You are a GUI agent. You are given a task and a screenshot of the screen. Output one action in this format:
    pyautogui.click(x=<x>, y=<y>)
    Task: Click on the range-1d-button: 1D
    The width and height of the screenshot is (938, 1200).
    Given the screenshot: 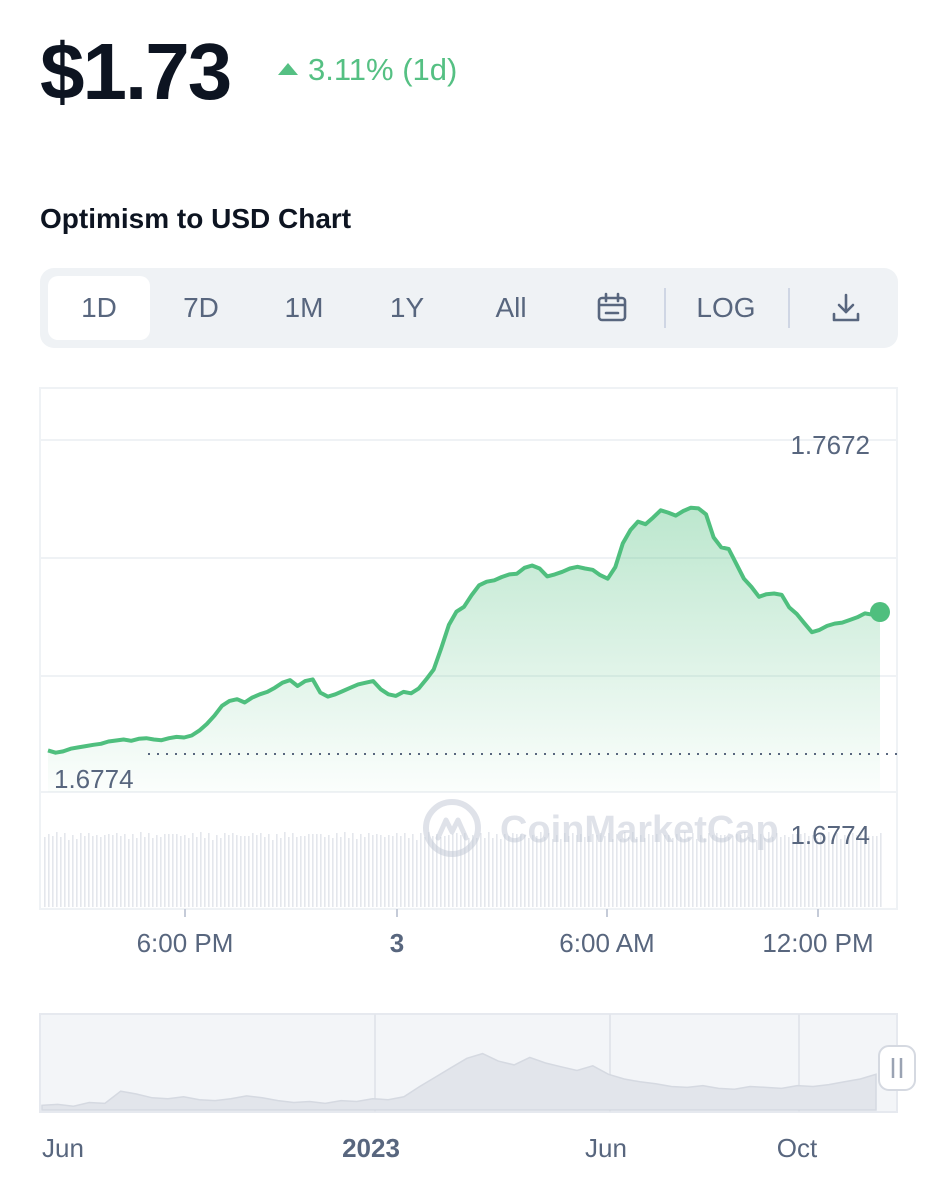 What is the action you would take?
    pyautogui.click(x=99, y=308)
    